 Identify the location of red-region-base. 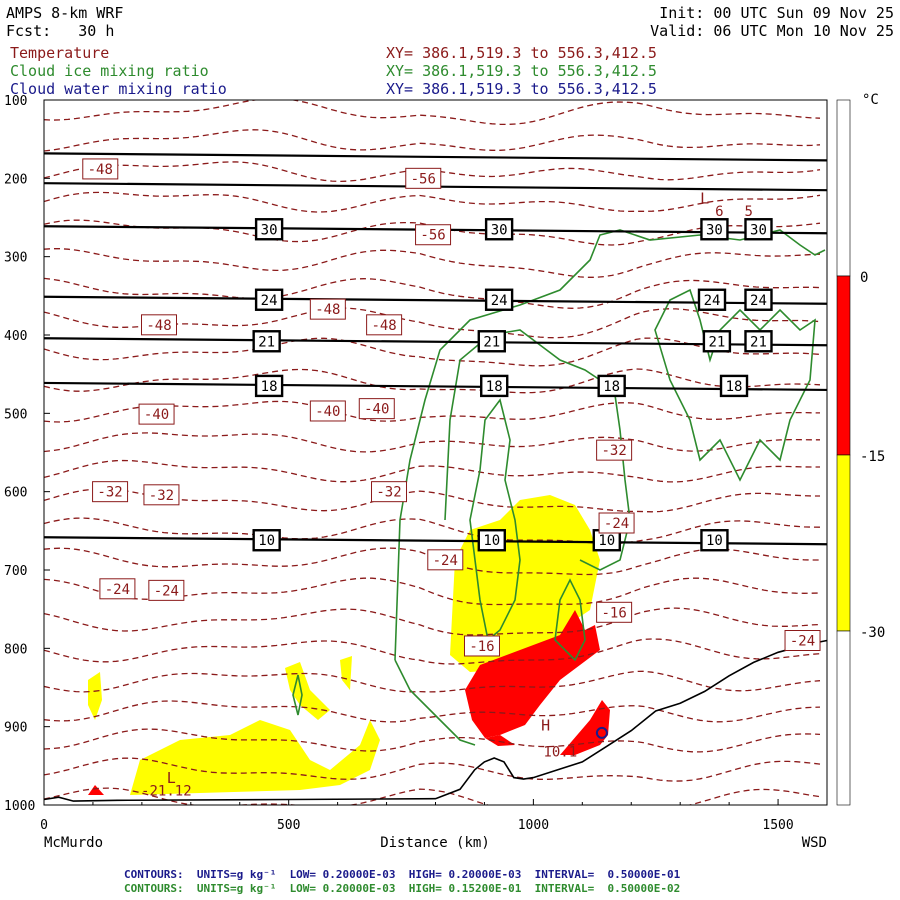
(500, 740).